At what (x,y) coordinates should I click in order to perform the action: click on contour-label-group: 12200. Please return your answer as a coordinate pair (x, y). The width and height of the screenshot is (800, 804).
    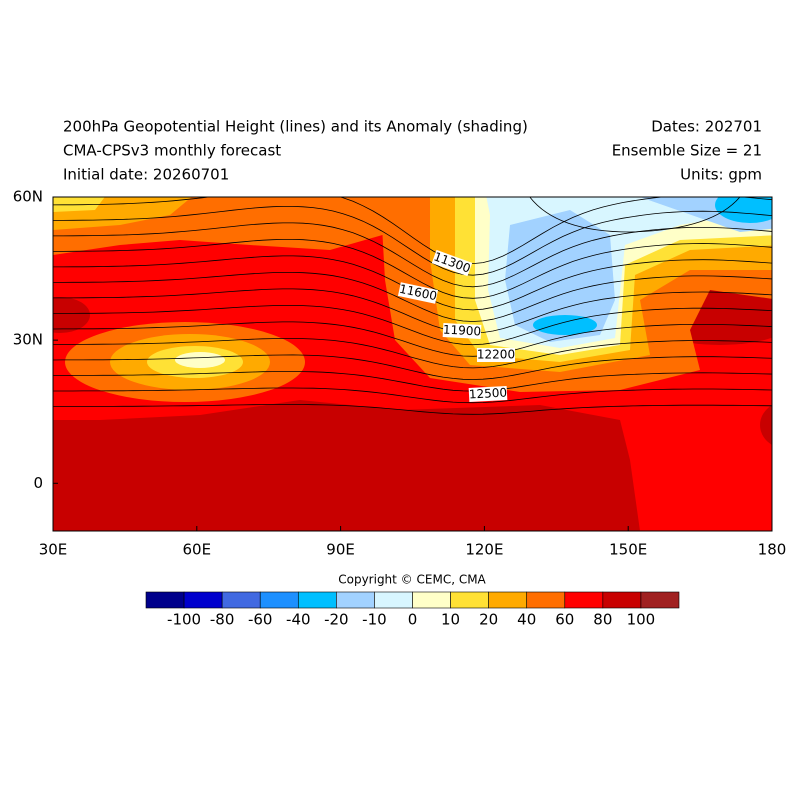
    Looking at the image, I should click on (496, 355).